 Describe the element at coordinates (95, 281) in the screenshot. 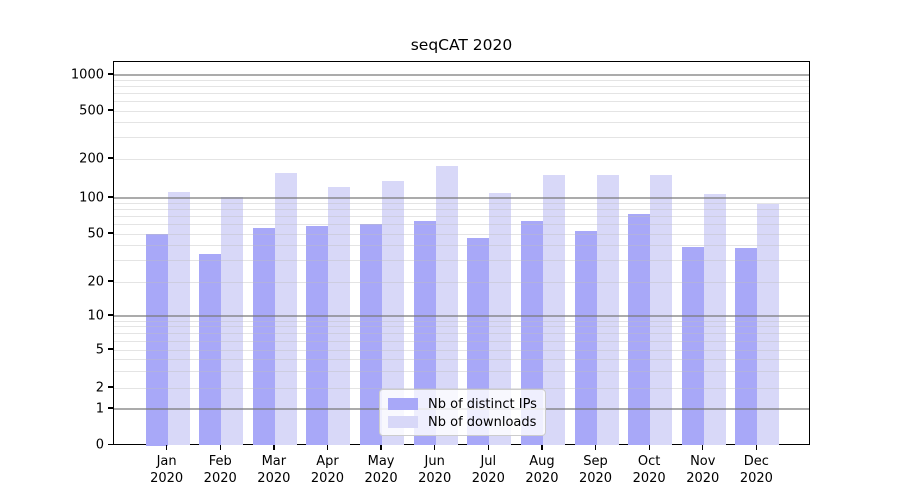

I see `y-tick-label: 20` at that location.